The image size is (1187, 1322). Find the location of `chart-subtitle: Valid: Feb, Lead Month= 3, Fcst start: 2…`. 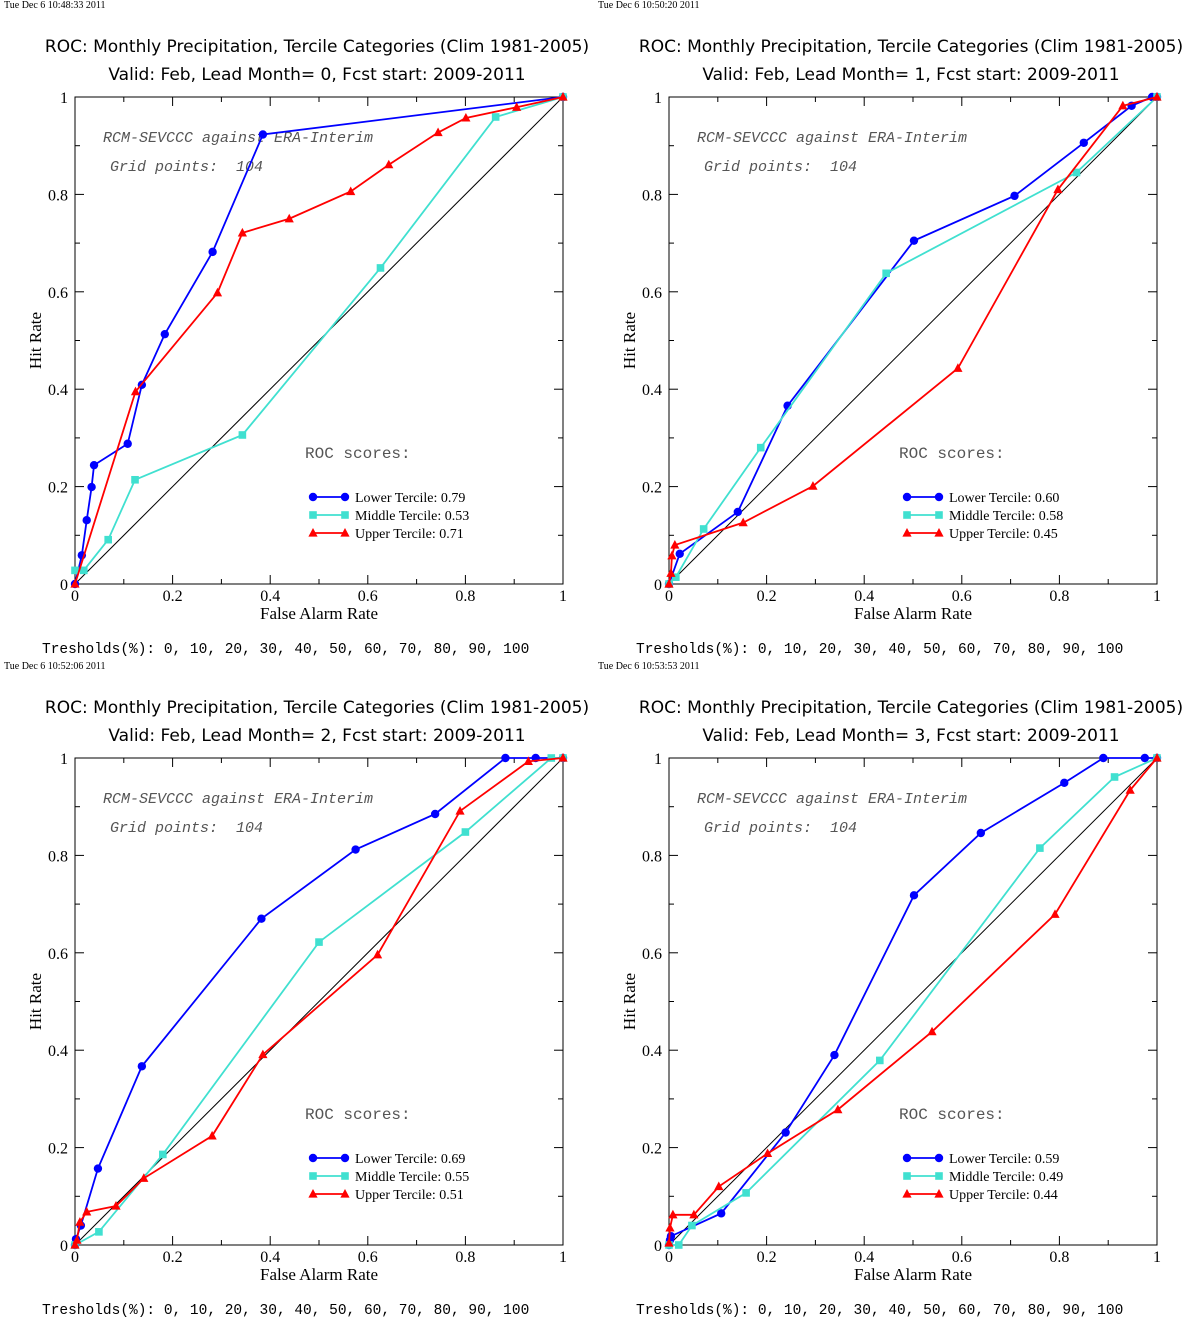

chart-subtitle: Valid: Feb, Lead Month= 3, Fcst start: 2… is located at coordinates (911, 736).